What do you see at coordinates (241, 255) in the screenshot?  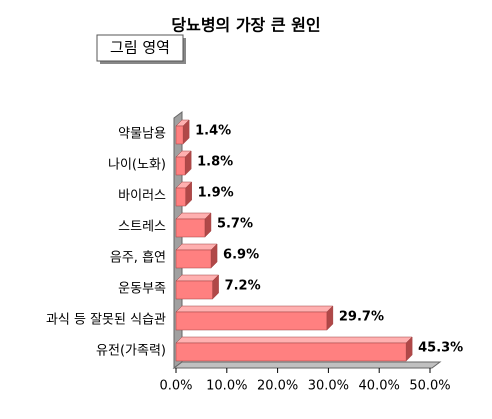 I see `value-label: 6.9%` at bounding box center [241, 255].